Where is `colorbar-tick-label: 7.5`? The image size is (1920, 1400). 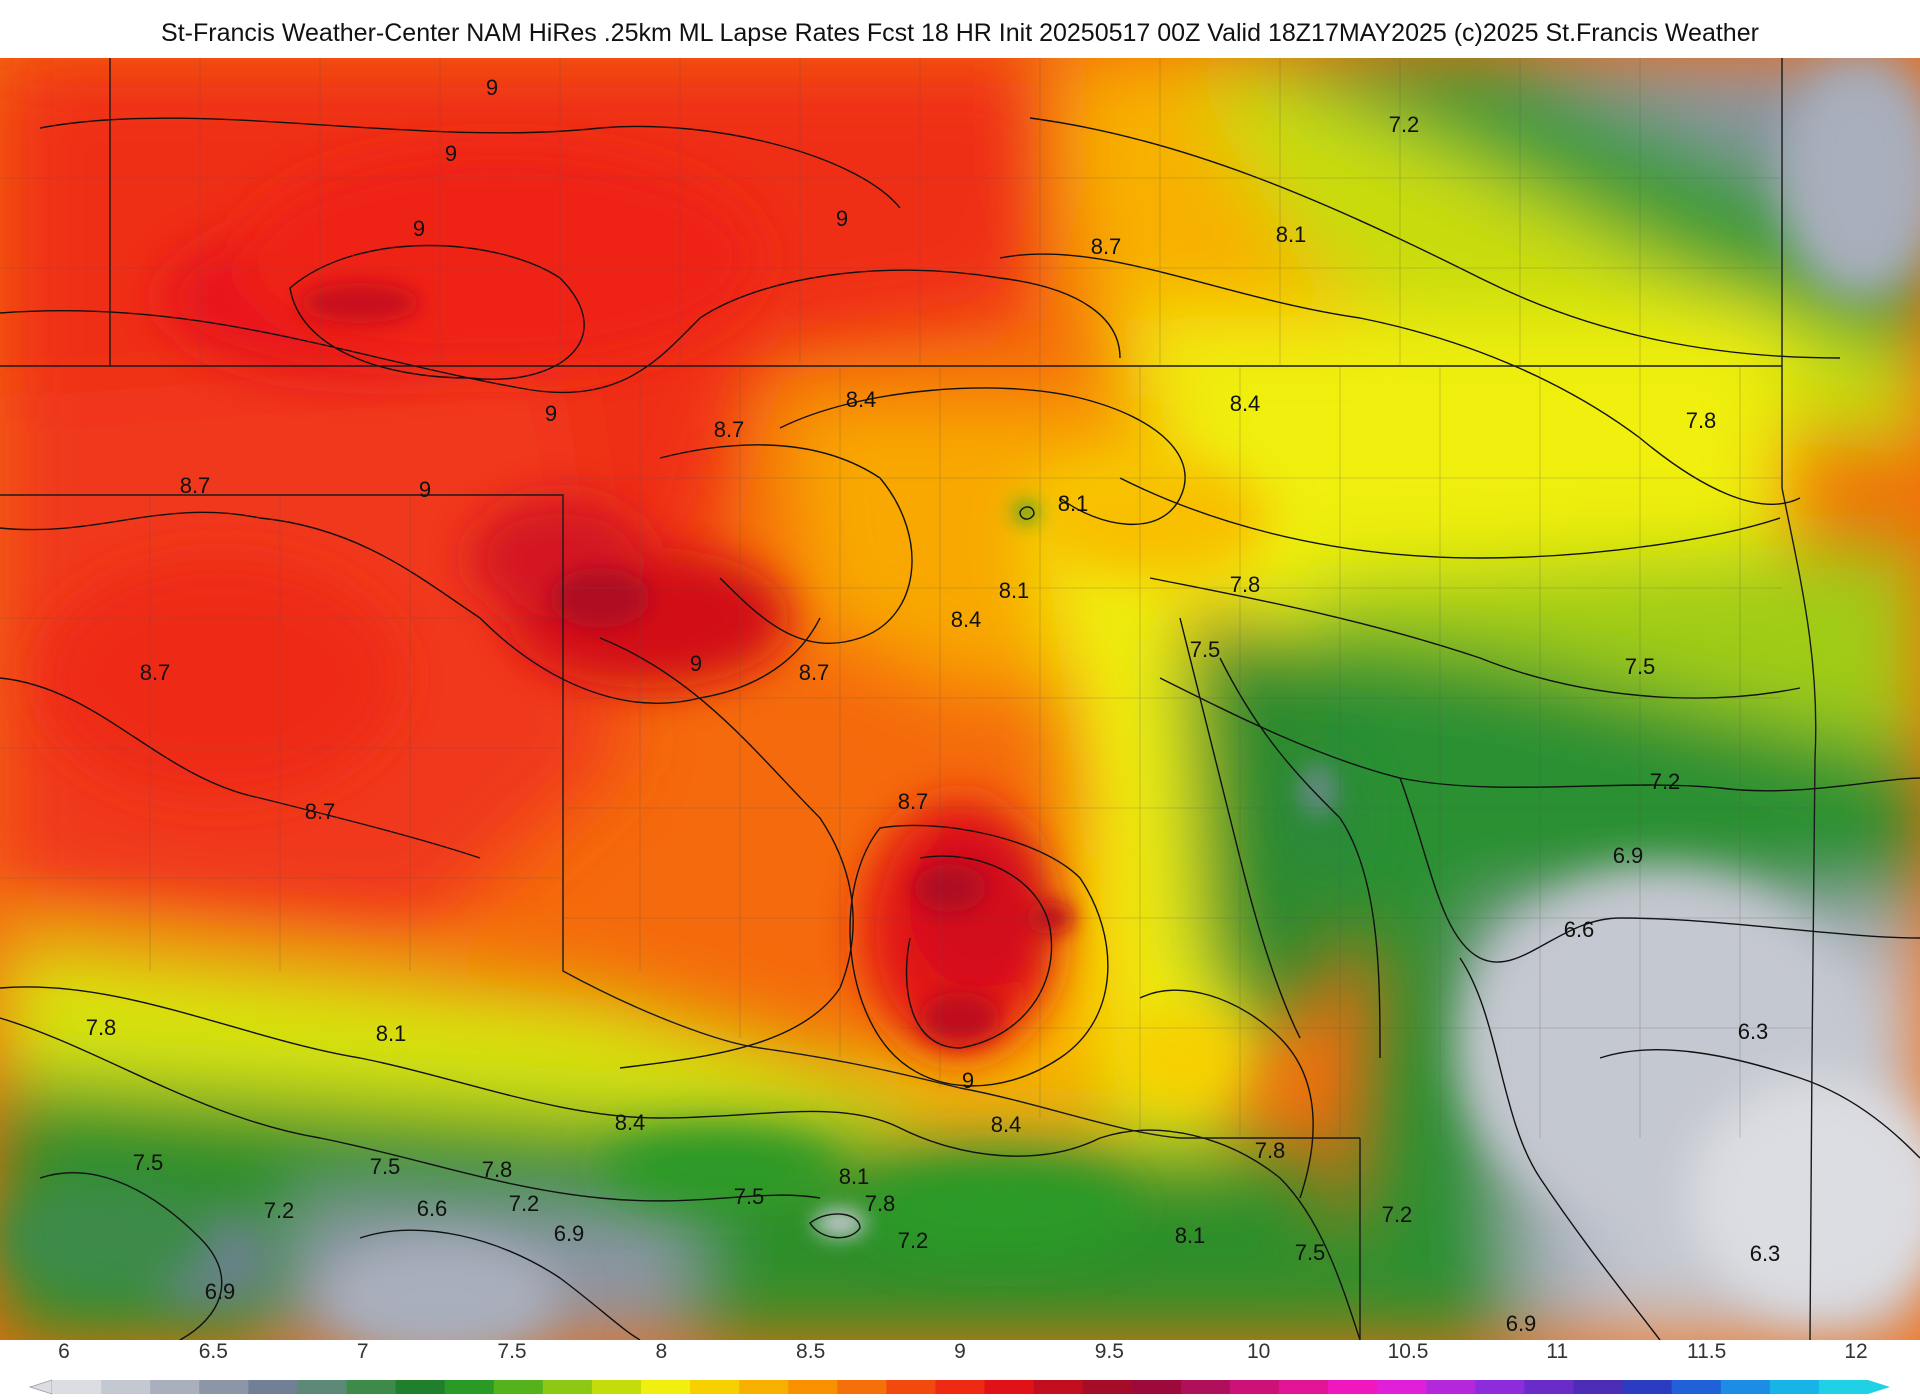
colorbar-tick-label: 7.5 is located at coordinates (512, 1351).